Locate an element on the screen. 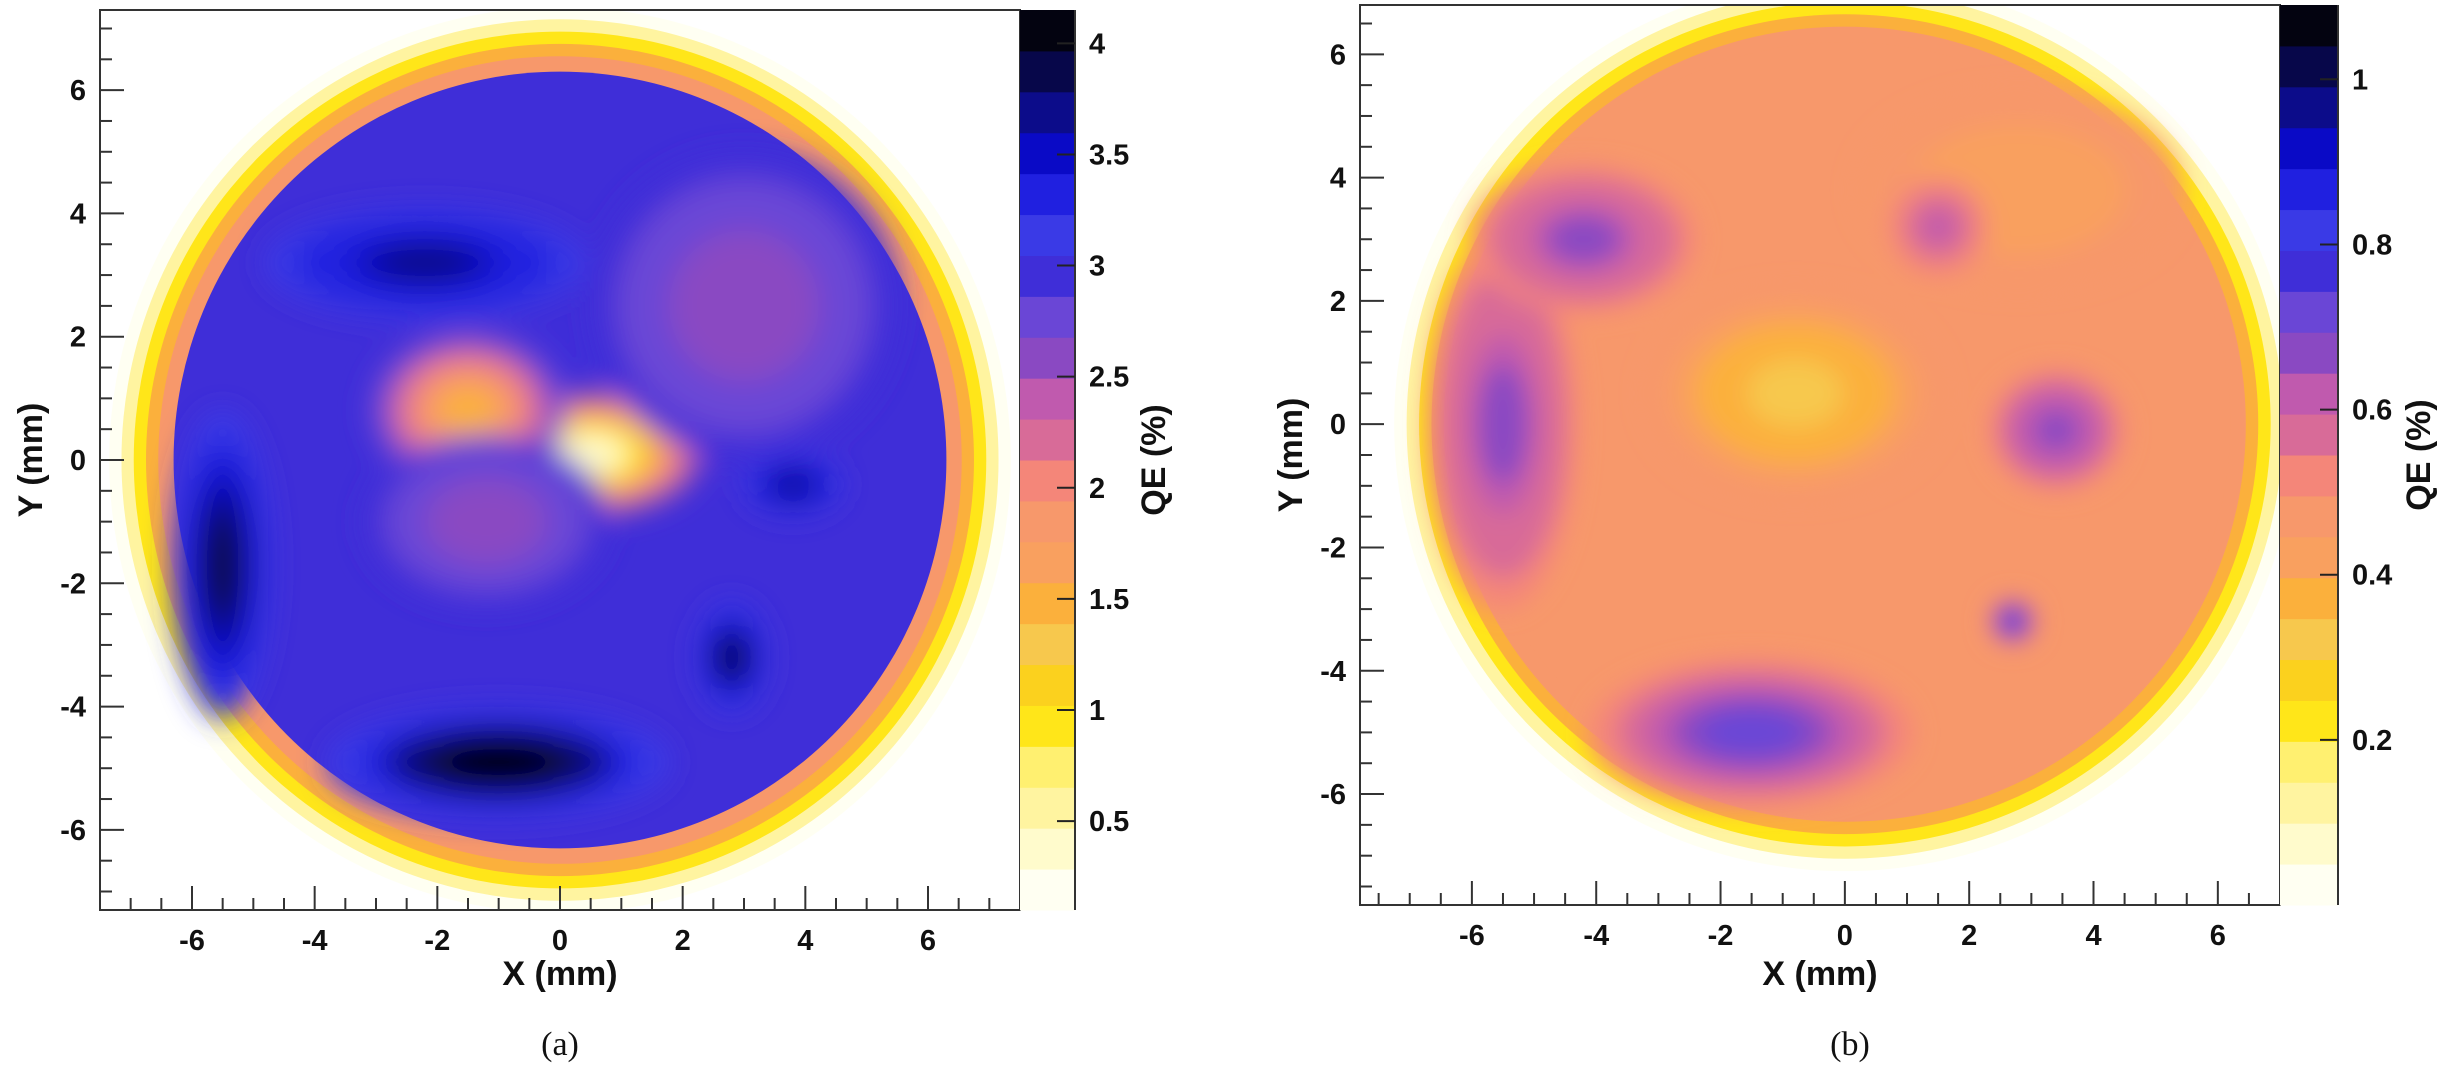 This screenshot has width=2450, height=1070. panel-caption-a: (a) is located at coordinates (560, 1044).